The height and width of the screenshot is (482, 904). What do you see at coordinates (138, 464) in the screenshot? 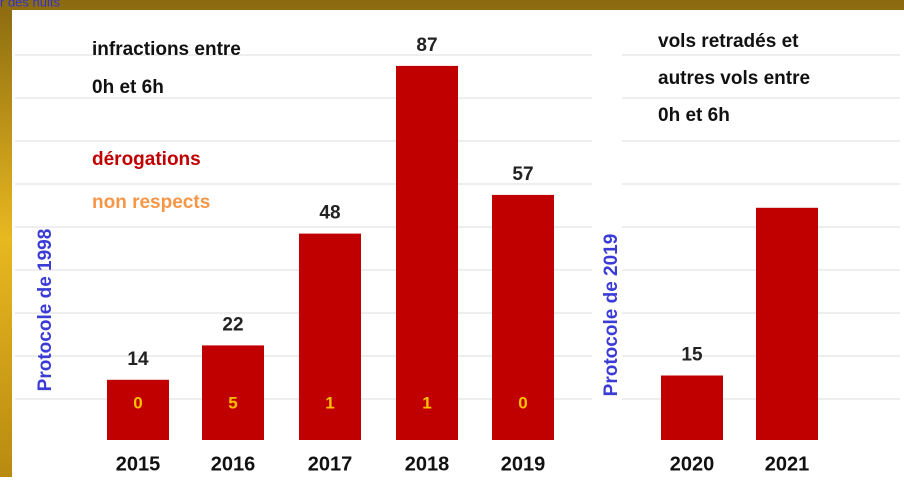
I see `x-tick-label: 2015` at bounding box center [138, 464].